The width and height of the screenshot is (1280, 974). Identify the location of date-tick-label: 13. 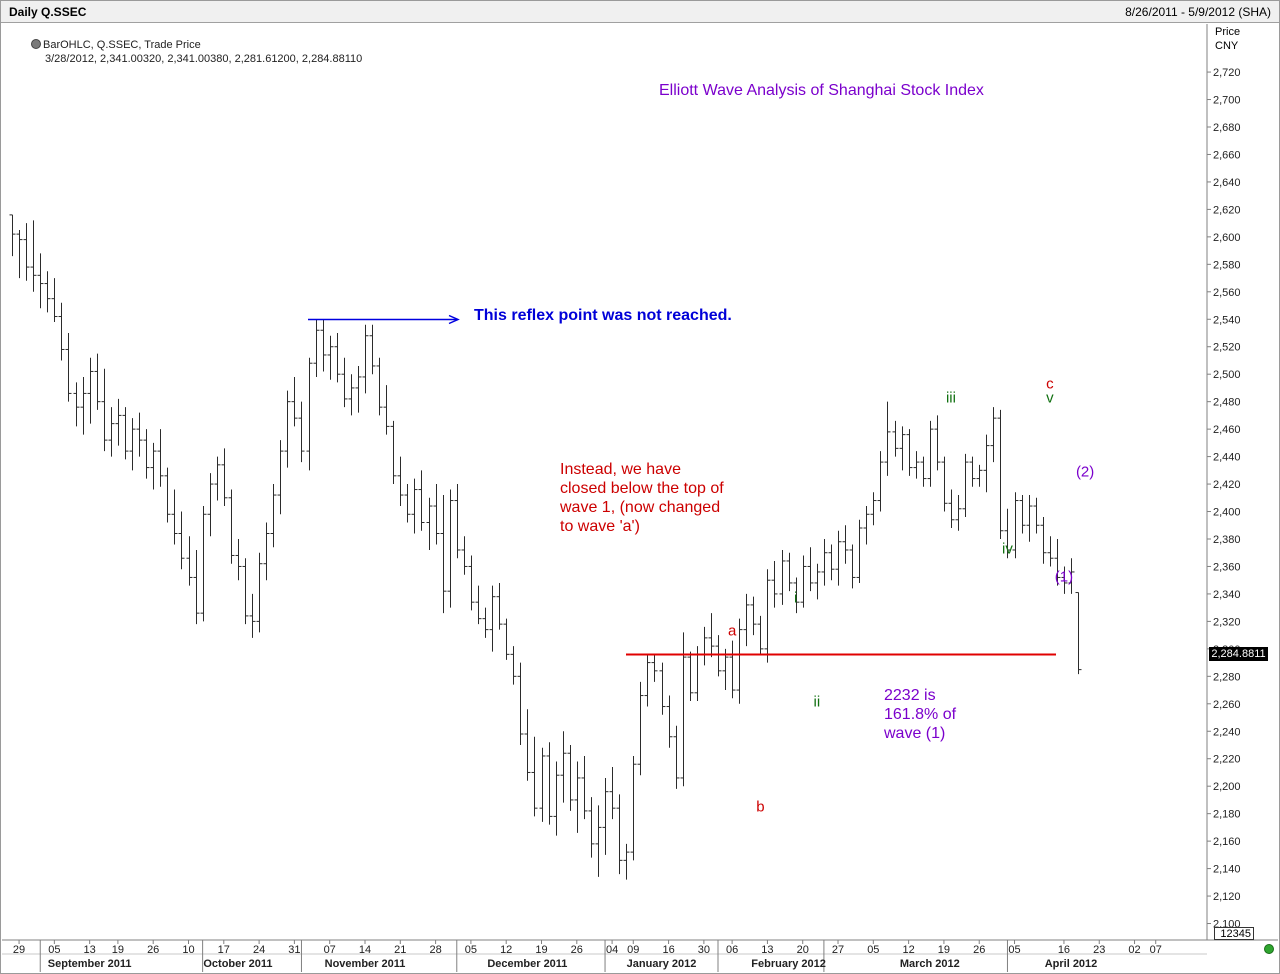
(767, 950).